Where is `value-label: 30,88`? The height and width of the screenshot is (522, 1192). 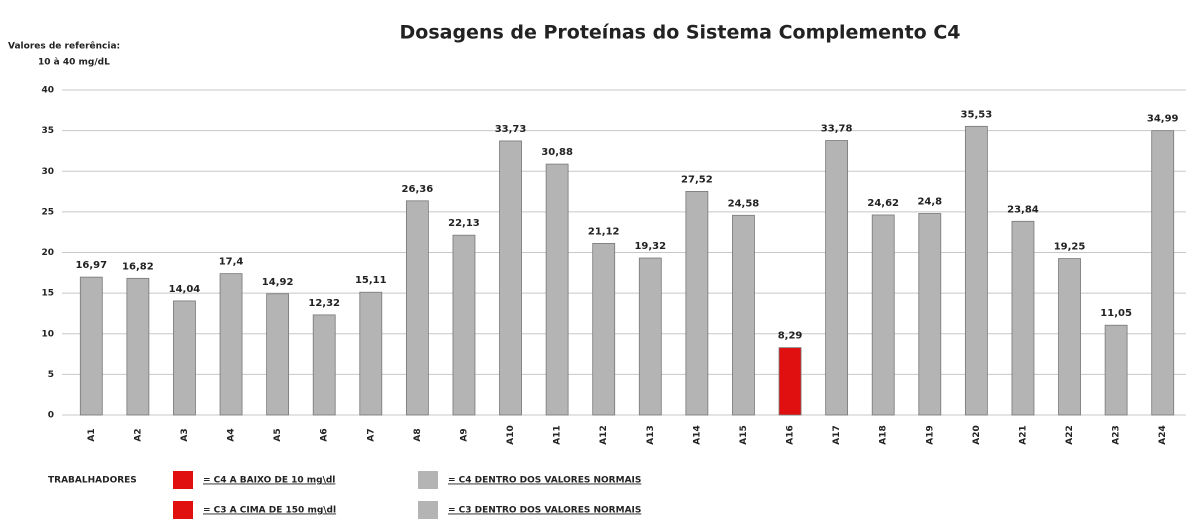
value-label: 30,88 is located at coordinates (557, 152).